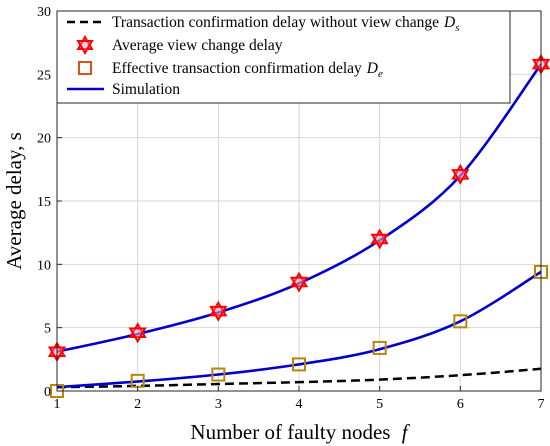  What do you see at coordinates (379, 404) in the screenshot?
I see `x-tick-label: 5` at bounding box center [379, 404].